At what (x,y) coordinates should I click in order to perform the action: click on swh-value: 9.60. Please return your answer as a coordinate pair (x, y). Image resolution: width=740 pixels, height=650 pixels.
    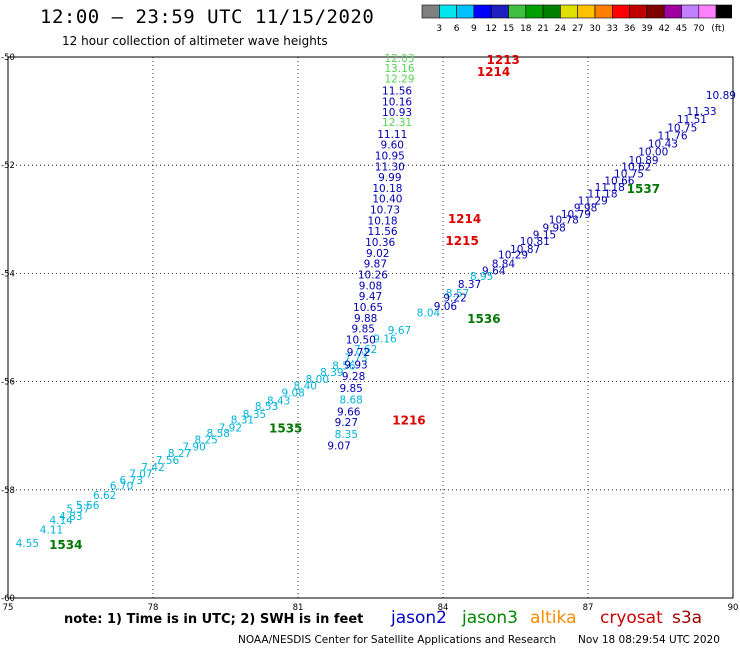
    Looking at the image, I should click on (392, 146).